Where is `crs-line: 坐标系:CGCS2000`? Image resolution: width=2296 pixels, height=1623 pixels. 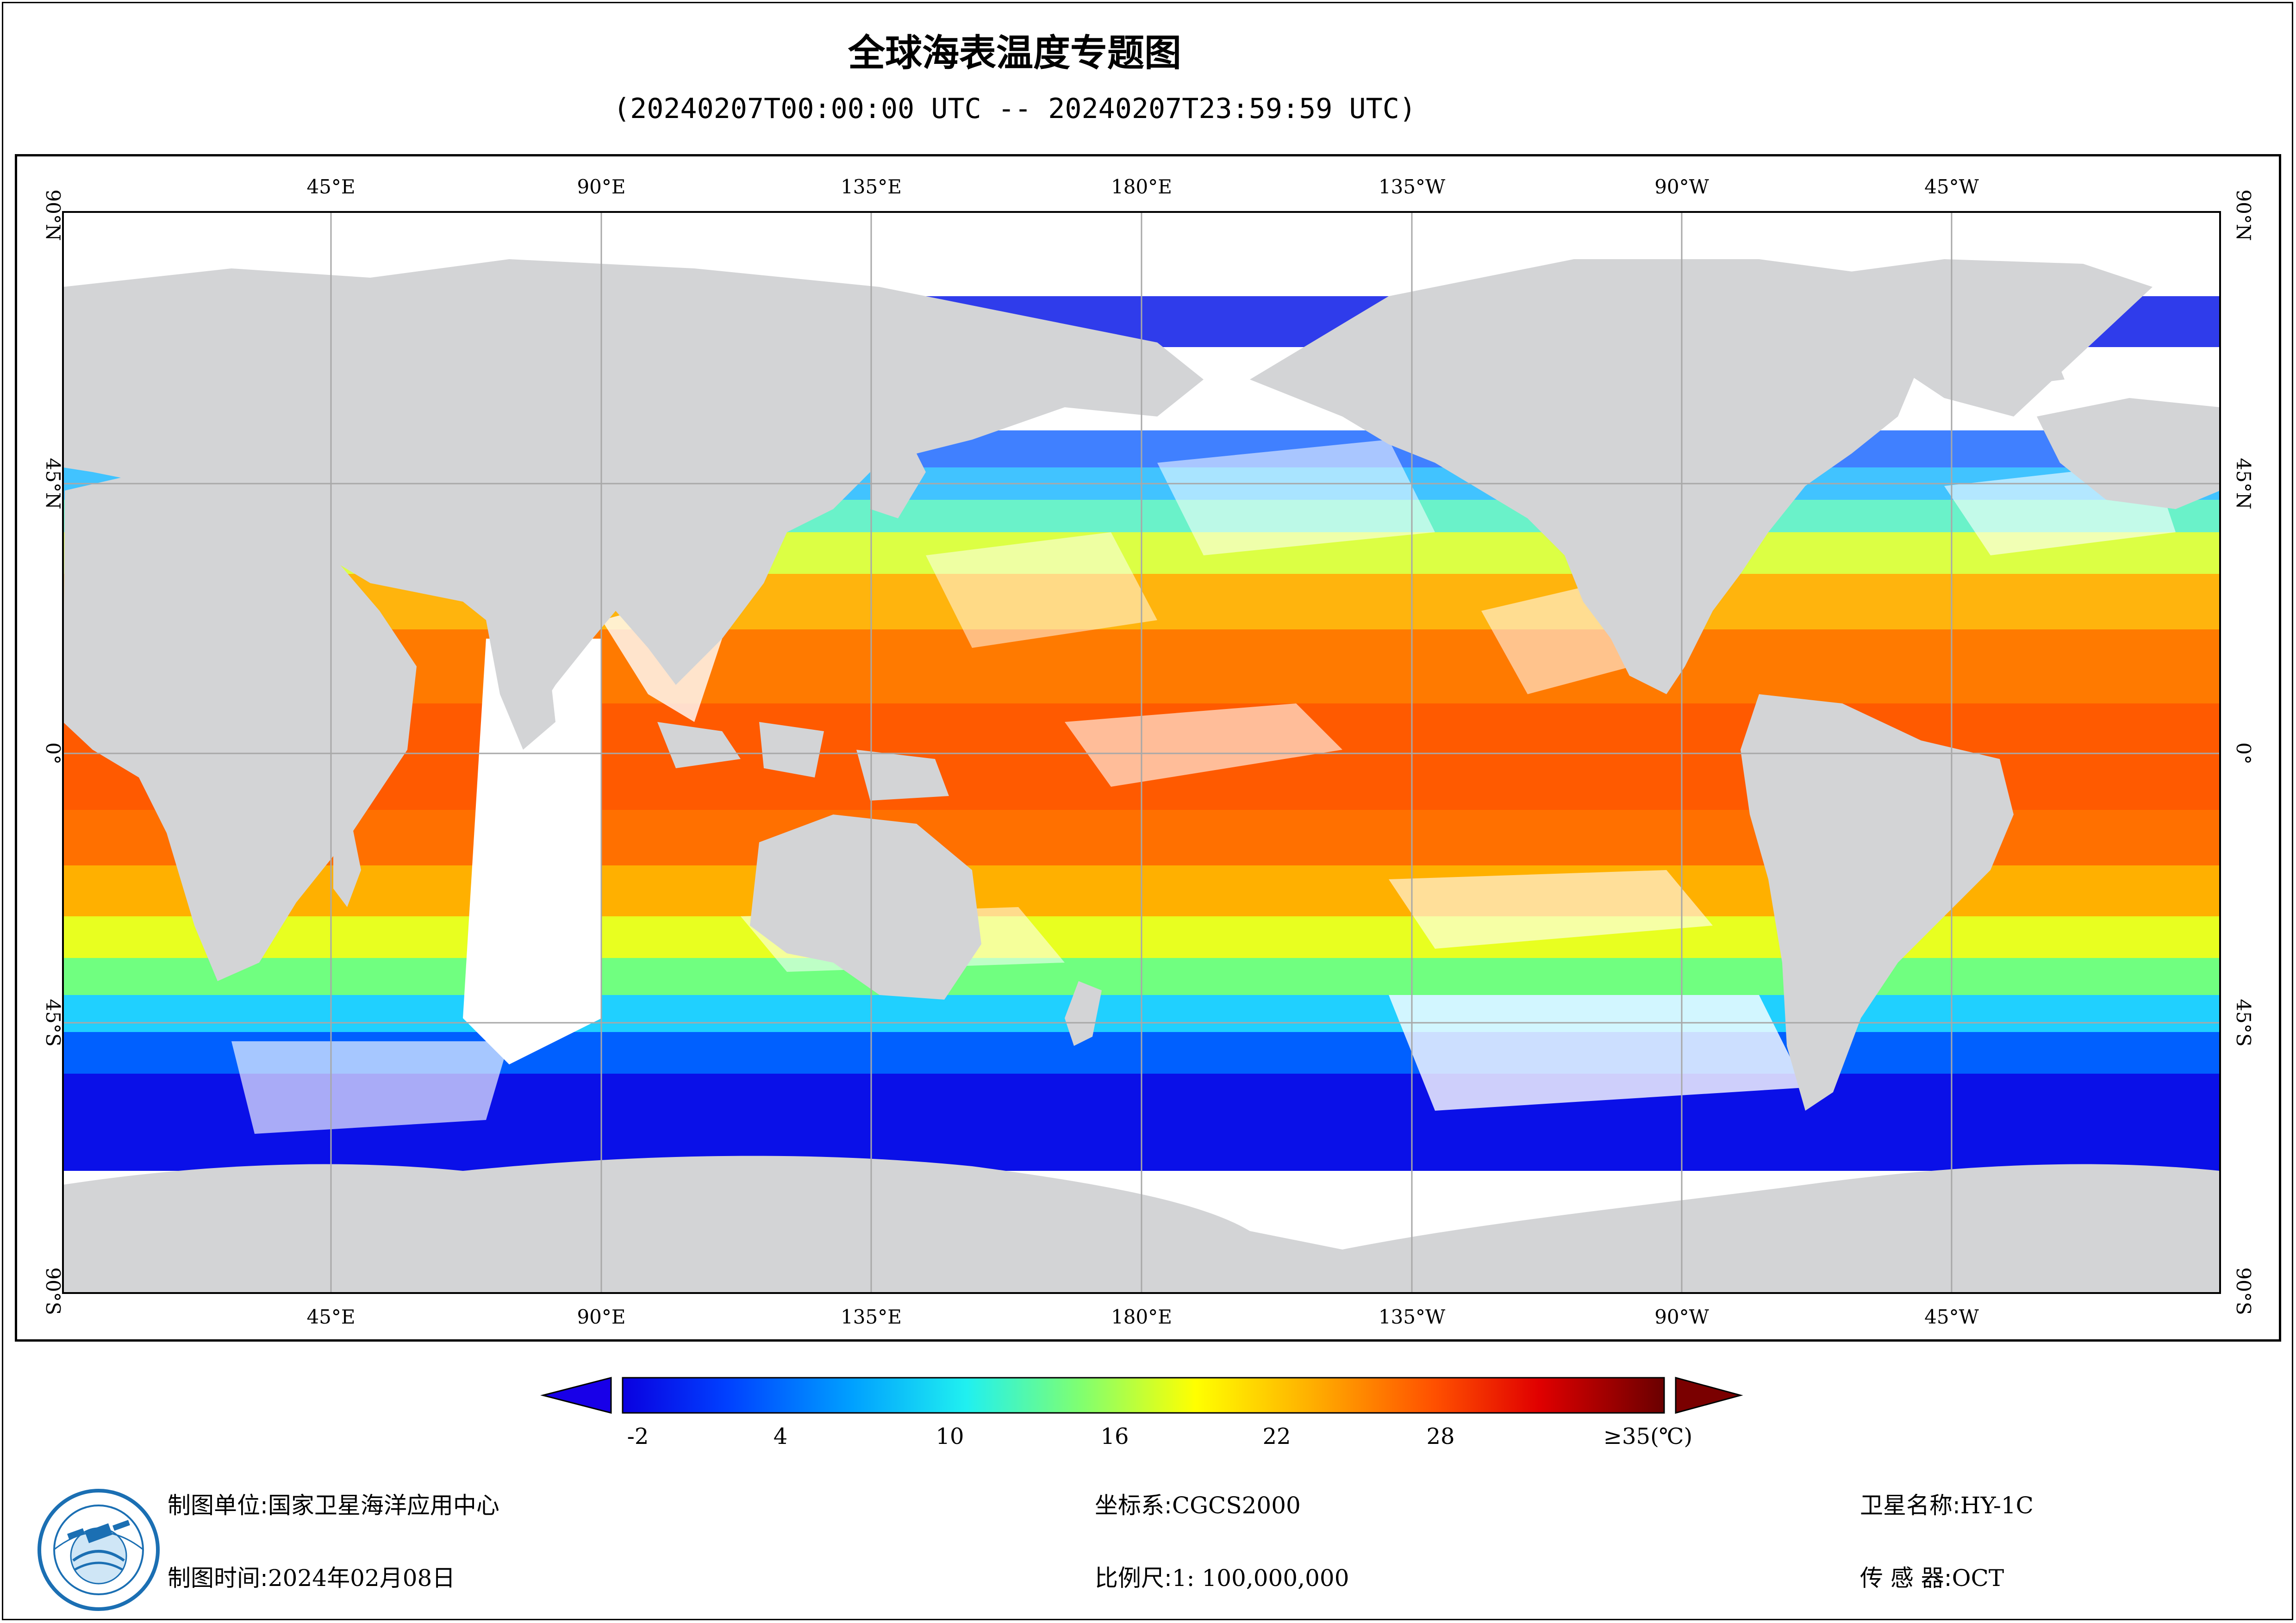 crs-line: 坐标系:CGCS2000 is located at coordinates (1198, 1503).